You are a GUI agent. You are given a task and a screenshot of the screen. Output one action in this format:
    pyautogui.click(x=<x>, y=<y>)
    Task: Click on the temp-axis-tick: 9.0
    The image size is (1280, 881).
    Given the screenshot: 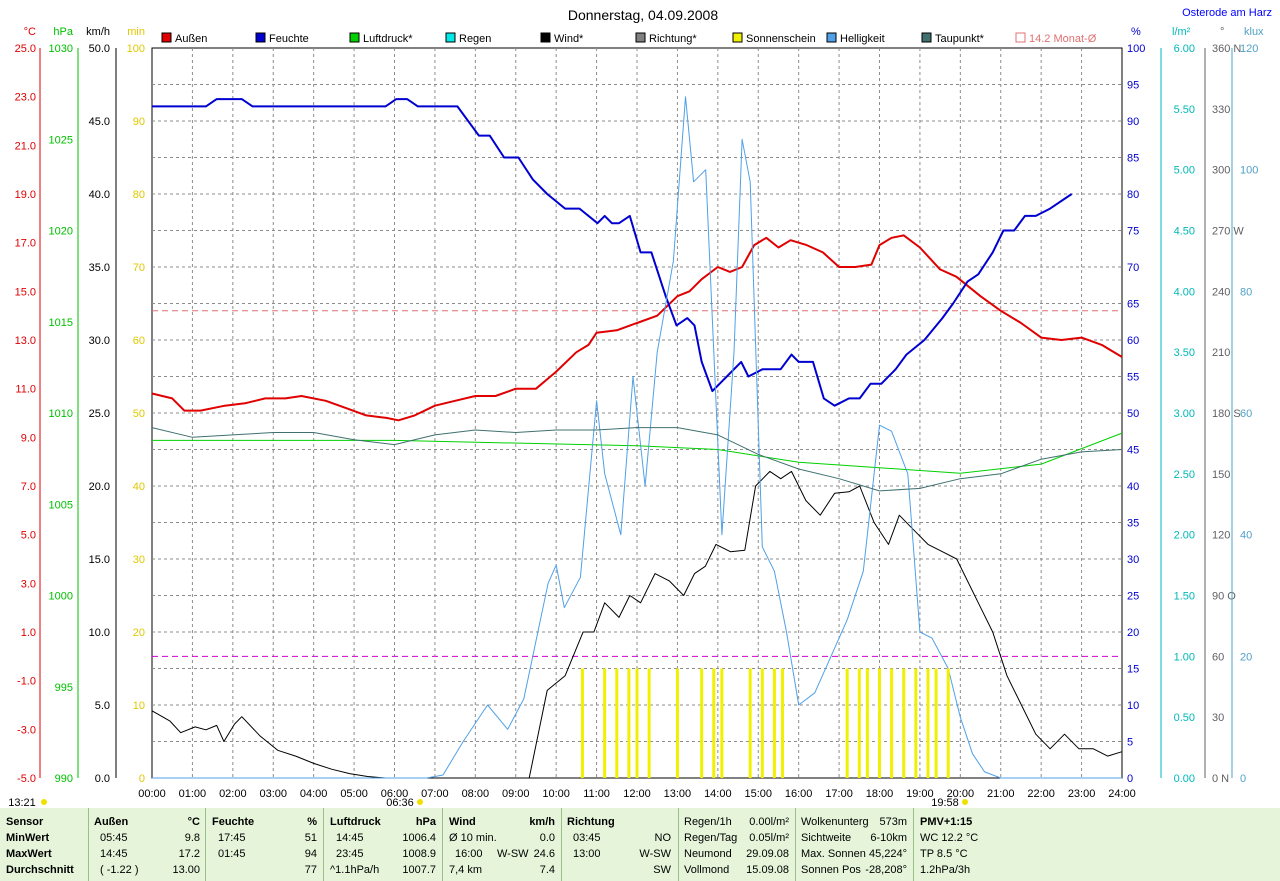 What is the action you would take?
    pyautogui.click(x=28, y=438)
    